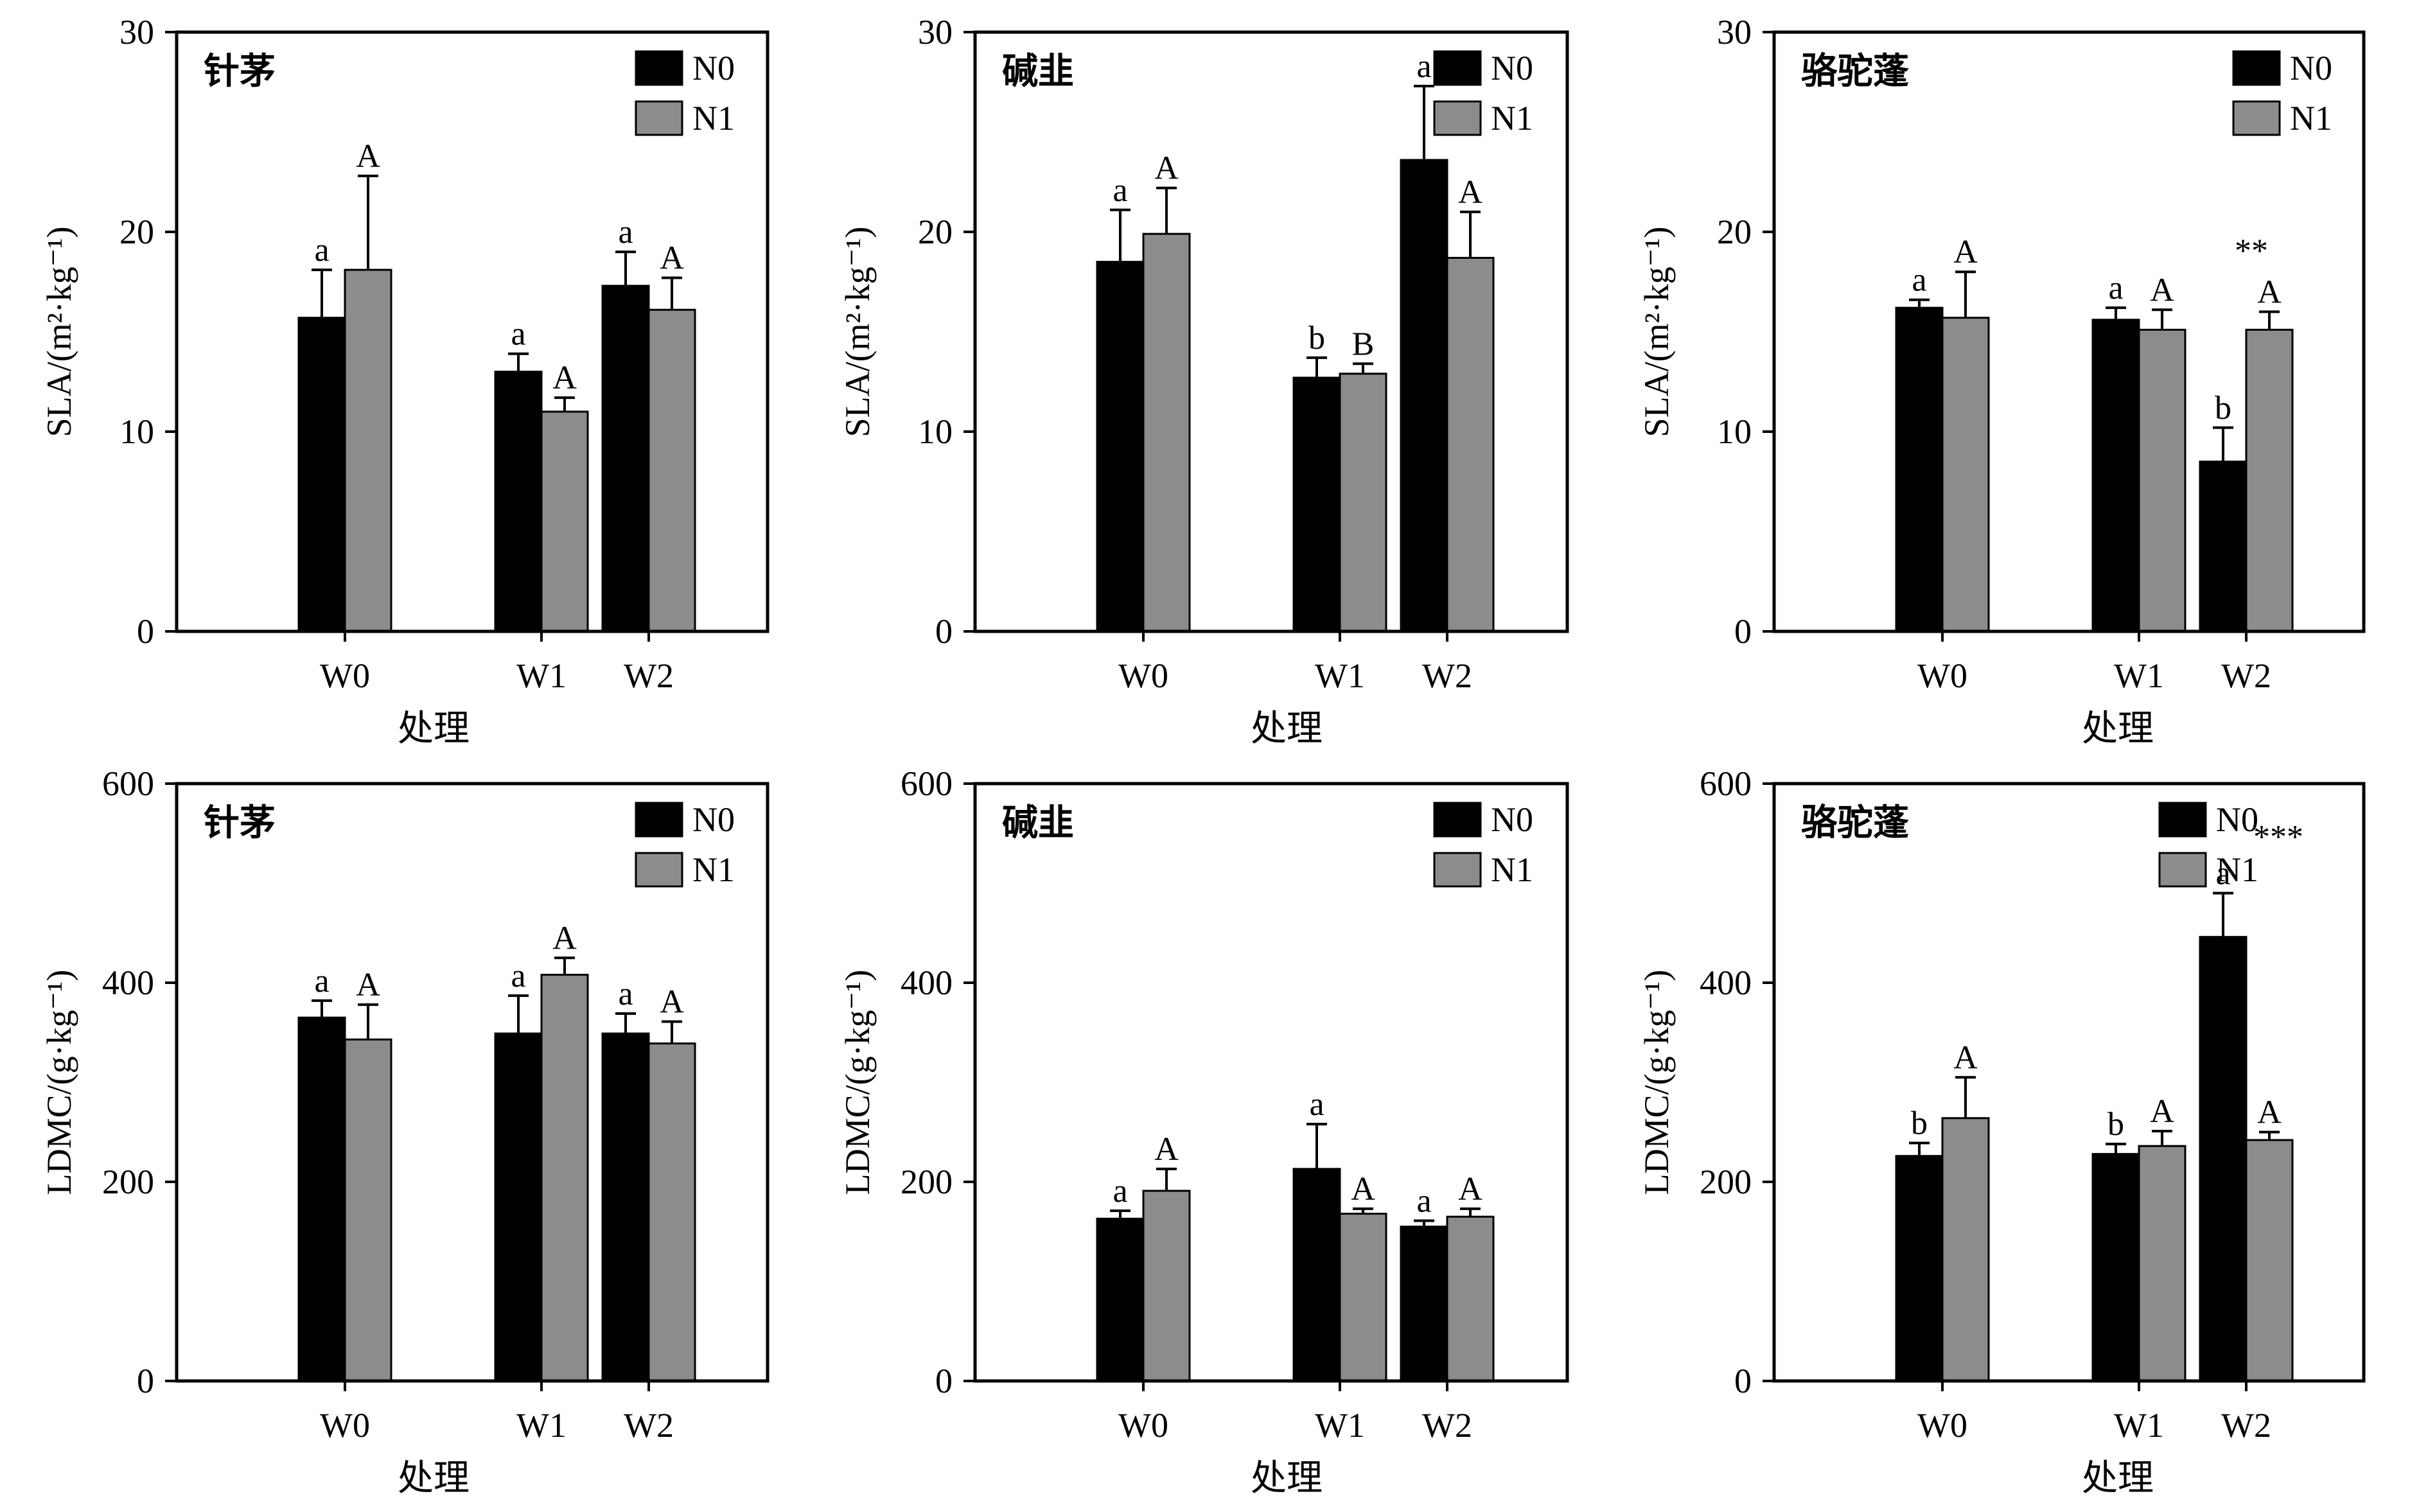 This screenshot has width=2428, height=1512. Describe the element at coordinates (2278, 837) in the screenshot. I see `significance-stars-W2: ***` at that location.